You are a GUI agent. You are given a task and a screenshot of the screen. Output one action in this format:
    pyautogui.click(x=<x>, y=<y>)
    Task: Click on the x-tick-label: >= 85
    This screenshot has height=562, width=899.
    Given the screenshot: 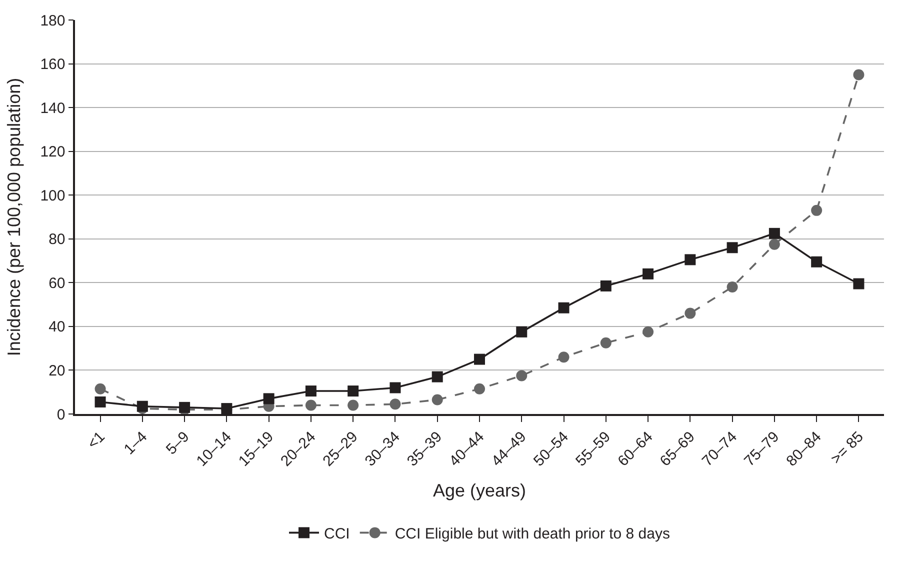 What is the action you would take?
    pyautogui.click(x=847, y=448)
    